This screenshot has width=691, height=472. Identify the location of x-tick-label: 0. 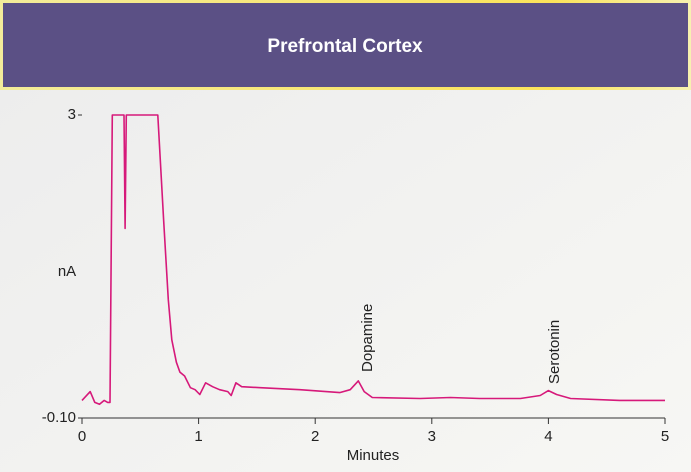
(82, 436).